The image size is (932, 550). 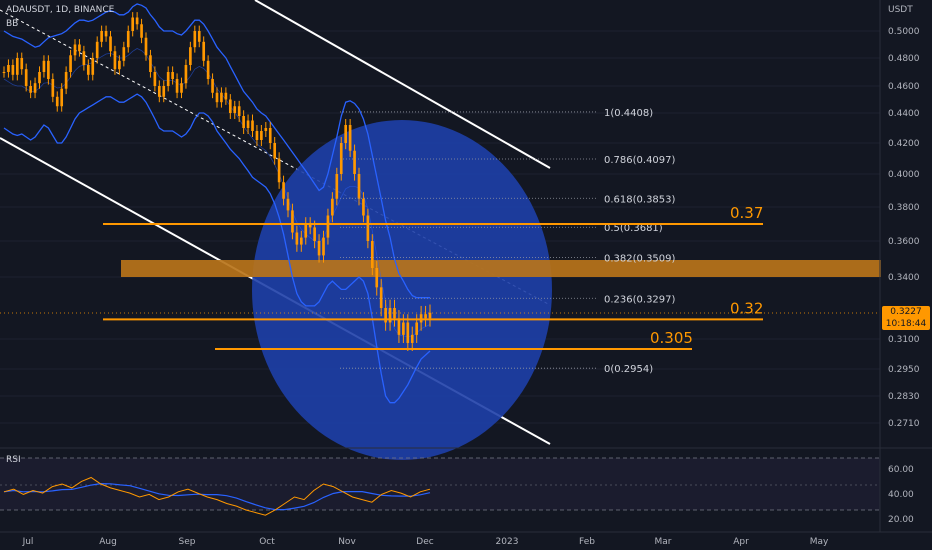 What do you see at coordinates (906, 318) in the screenshot?
I see `current-price-badge: 0.3227 10:18:44` at bounding box center [906, 318].